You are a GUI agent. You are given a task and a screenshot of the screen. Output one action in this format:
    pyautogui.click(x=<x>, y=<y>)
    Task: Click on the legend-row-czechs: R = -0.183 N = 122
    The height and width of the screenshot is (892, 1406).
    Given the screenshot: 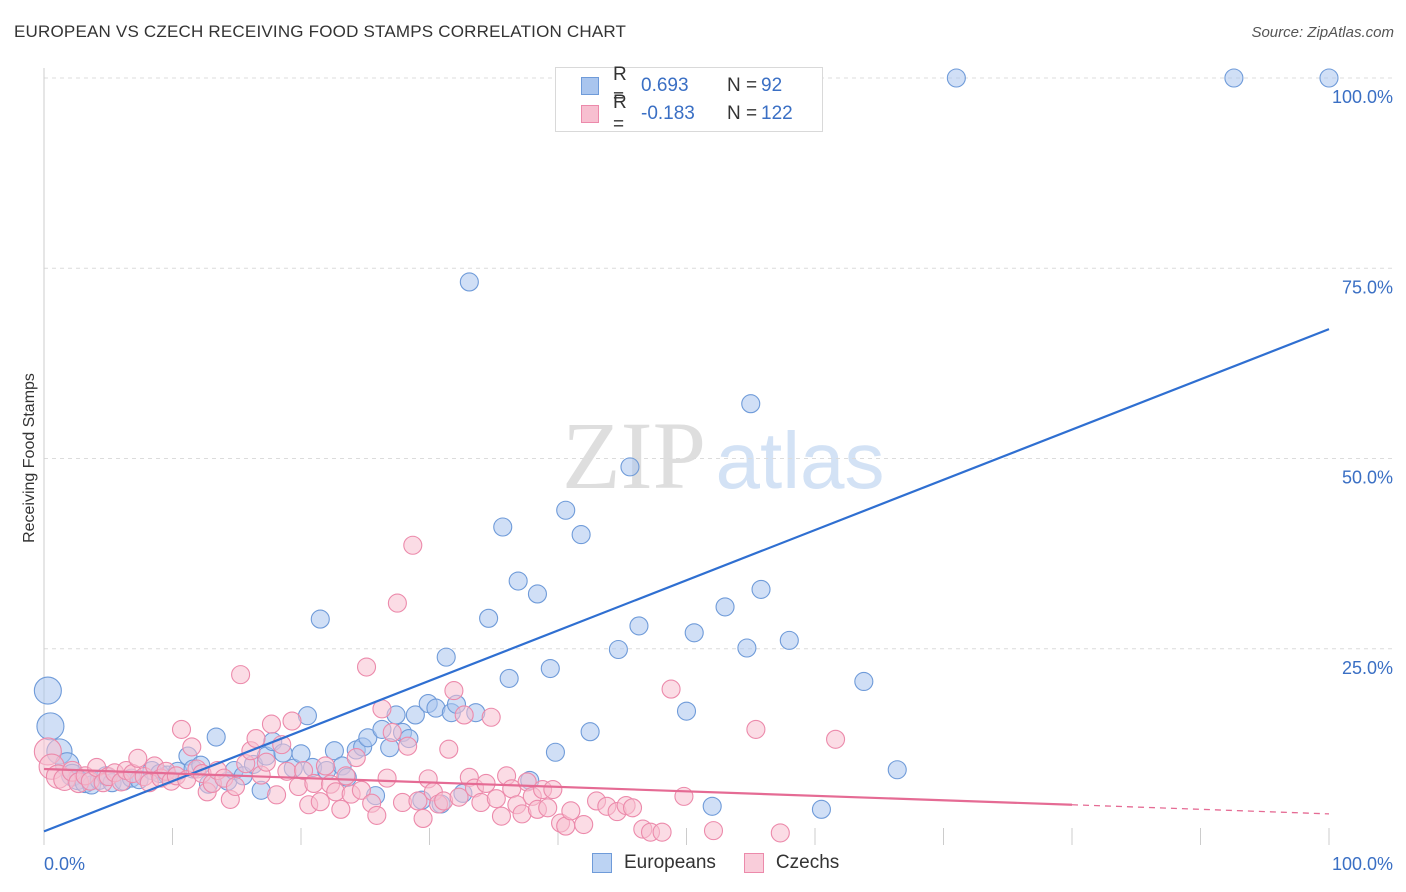 What is the action you would take?
    pyautogui.click(x=687, y=113)
    